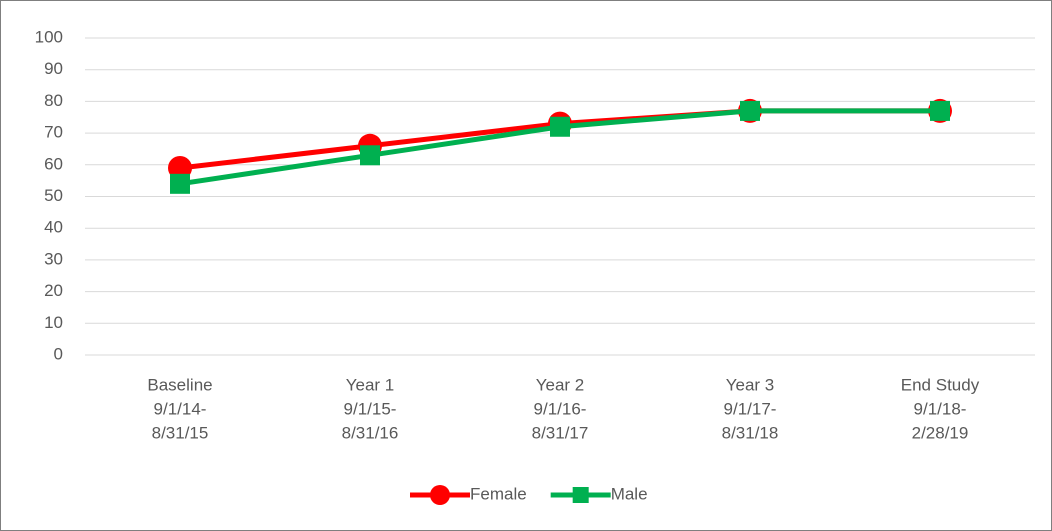 This screenshot has height=531, width=1052. What do you see at coordinates (940, 384) in the screenshot?
I see `x-tick-label: End Study` at bounding box center [940, 384].